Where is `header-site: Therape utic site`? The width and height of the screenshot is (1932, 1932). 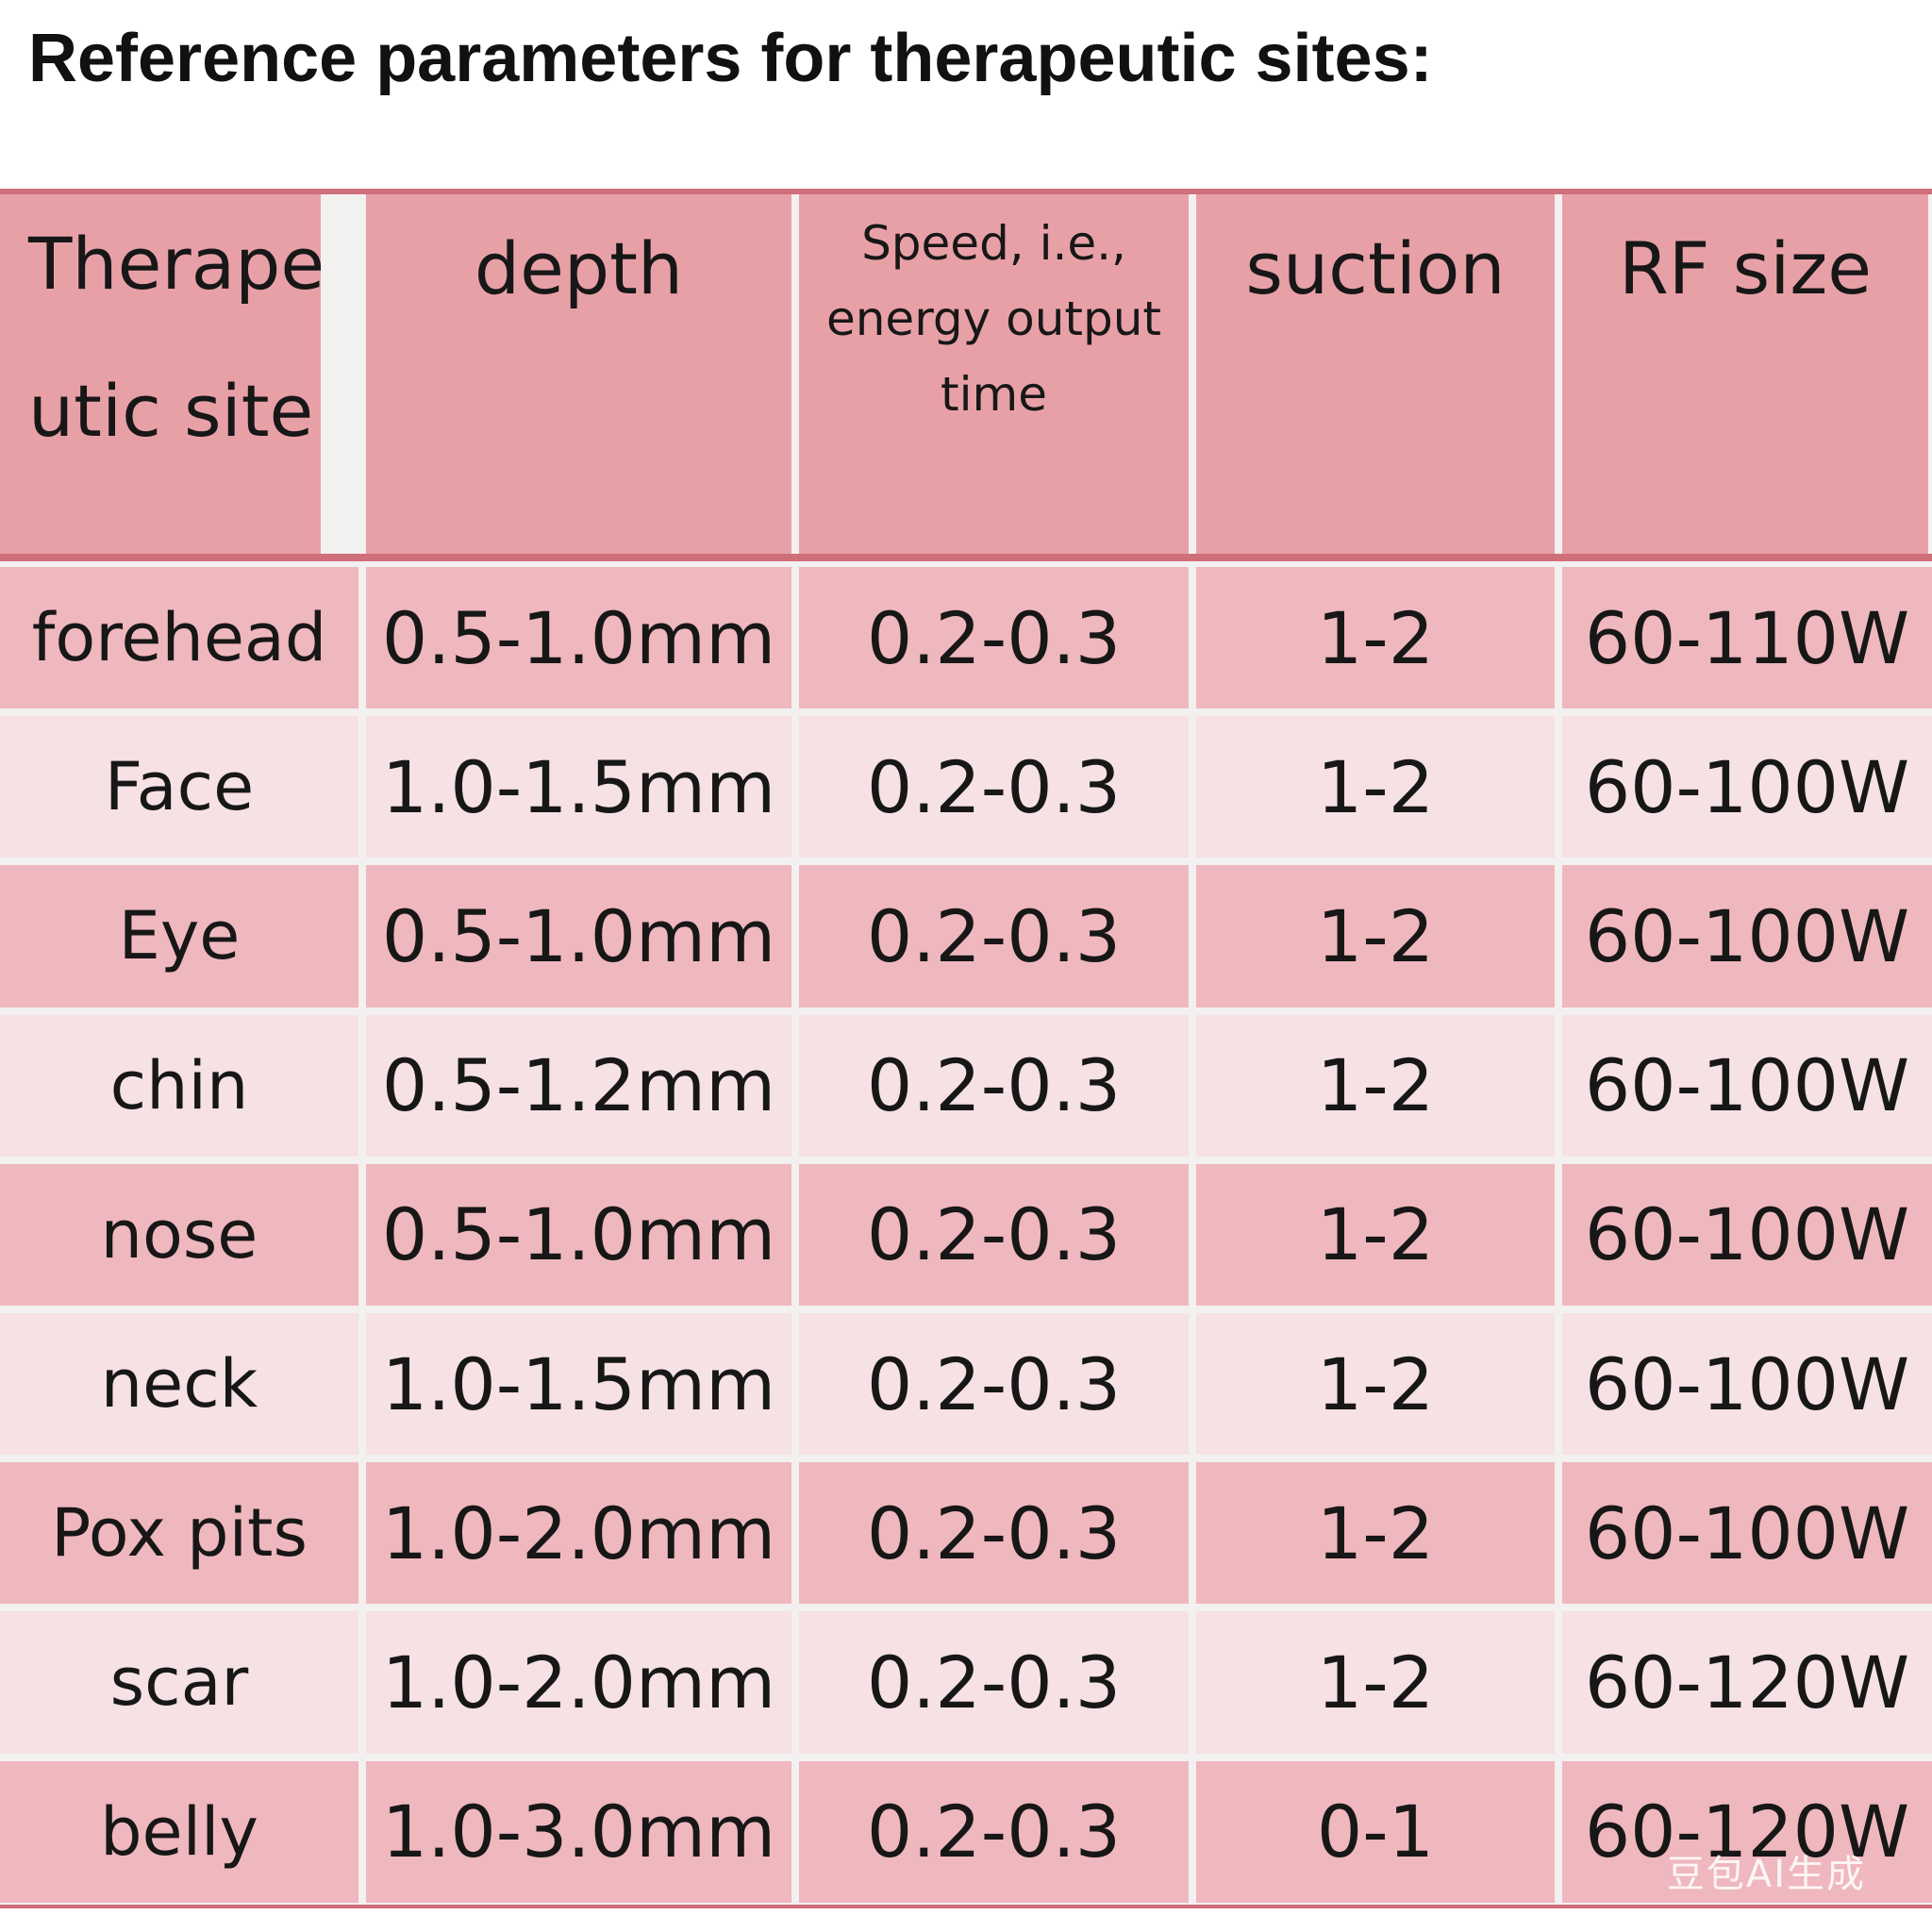
header-site: Therape utic site is located at coordinates (160, 374).